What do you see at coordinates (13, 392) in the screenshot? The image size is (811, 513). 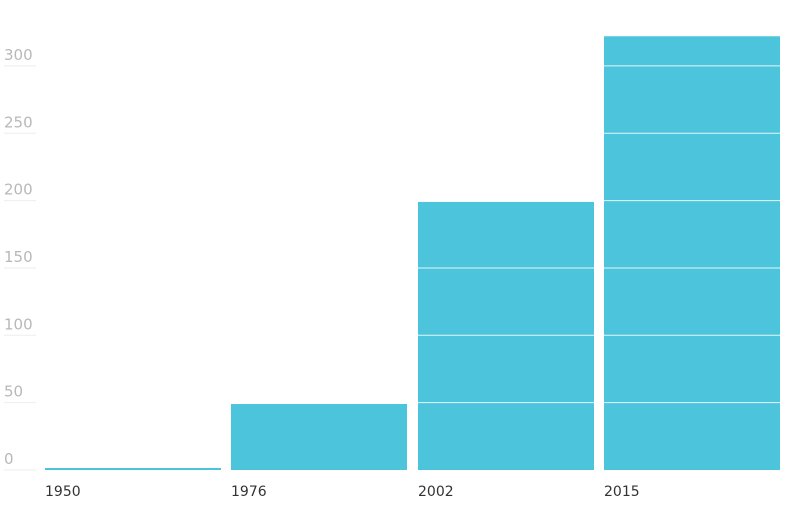 I see `y-tick-label: 50` at bounding box center [13, 392].